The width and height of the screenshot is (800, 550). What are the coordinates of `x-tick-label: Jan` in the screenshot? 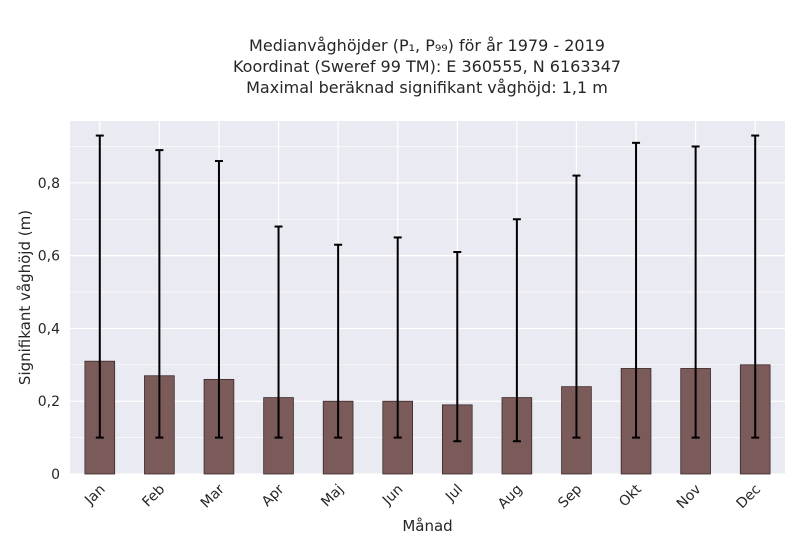 It's located at (94, 495).